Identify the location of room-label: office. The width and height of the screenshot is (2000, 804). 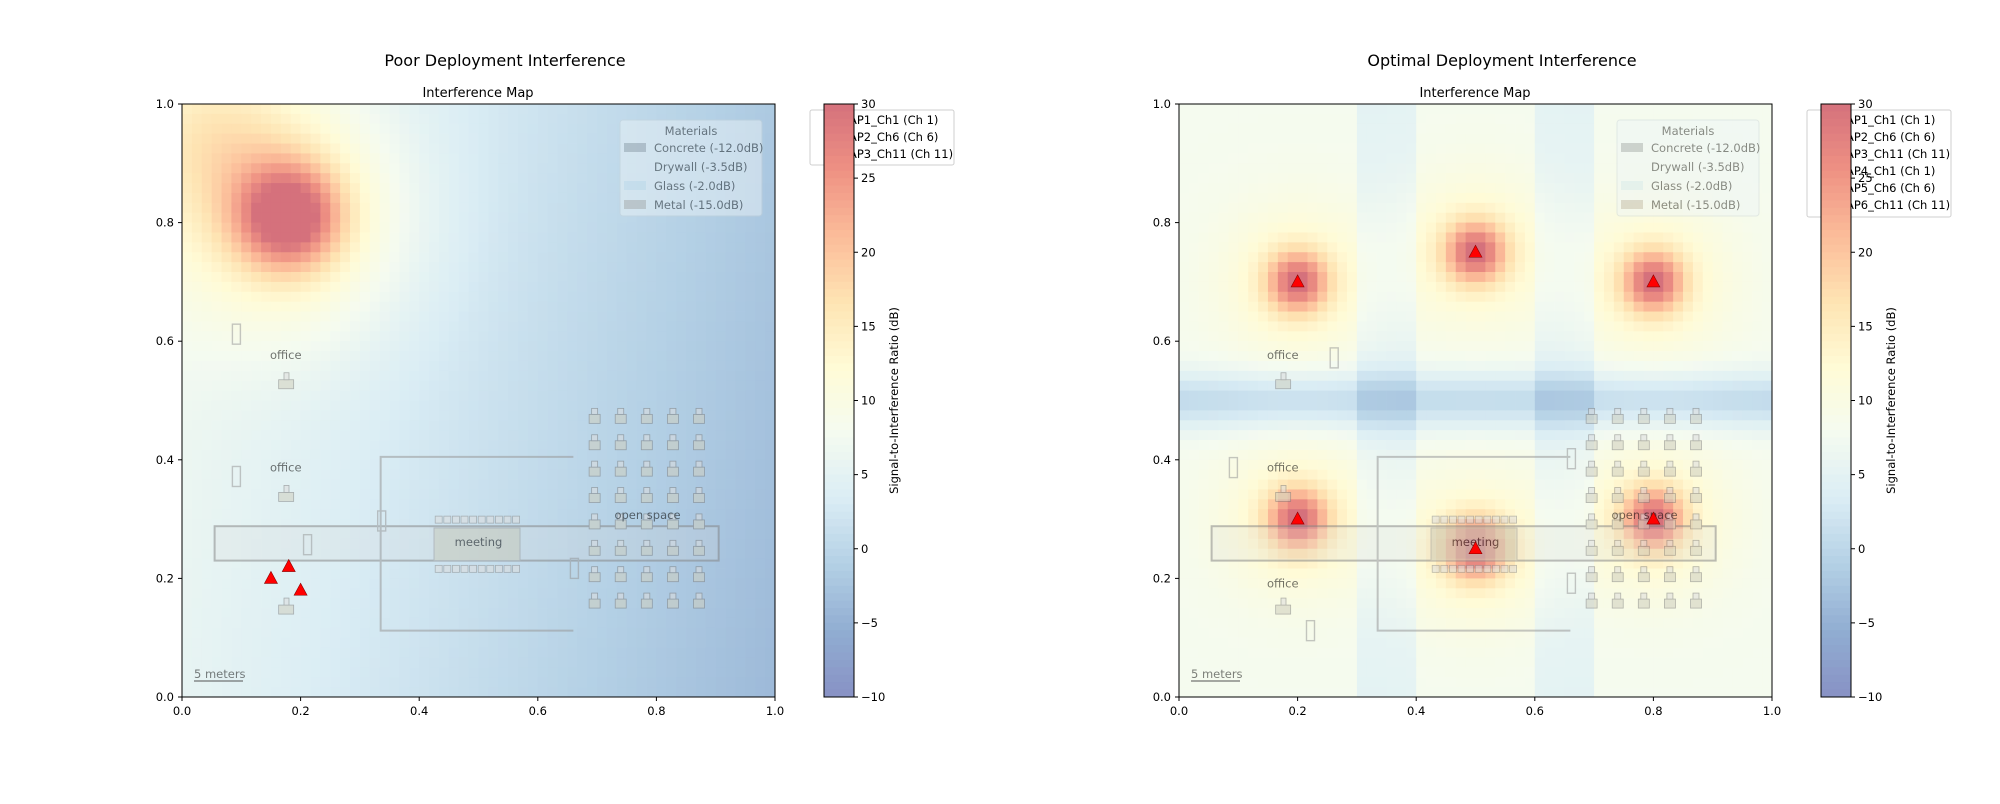
(286, 355).